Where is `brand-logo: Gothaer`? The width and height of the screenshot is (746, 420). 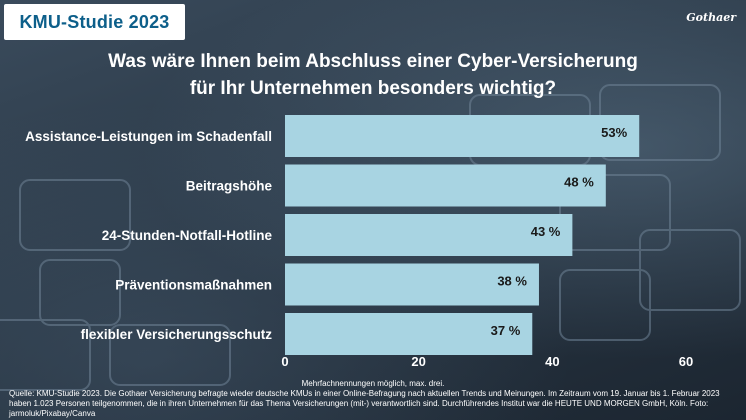 brand-logo: Gothaer is located at coordinates (711, 17).